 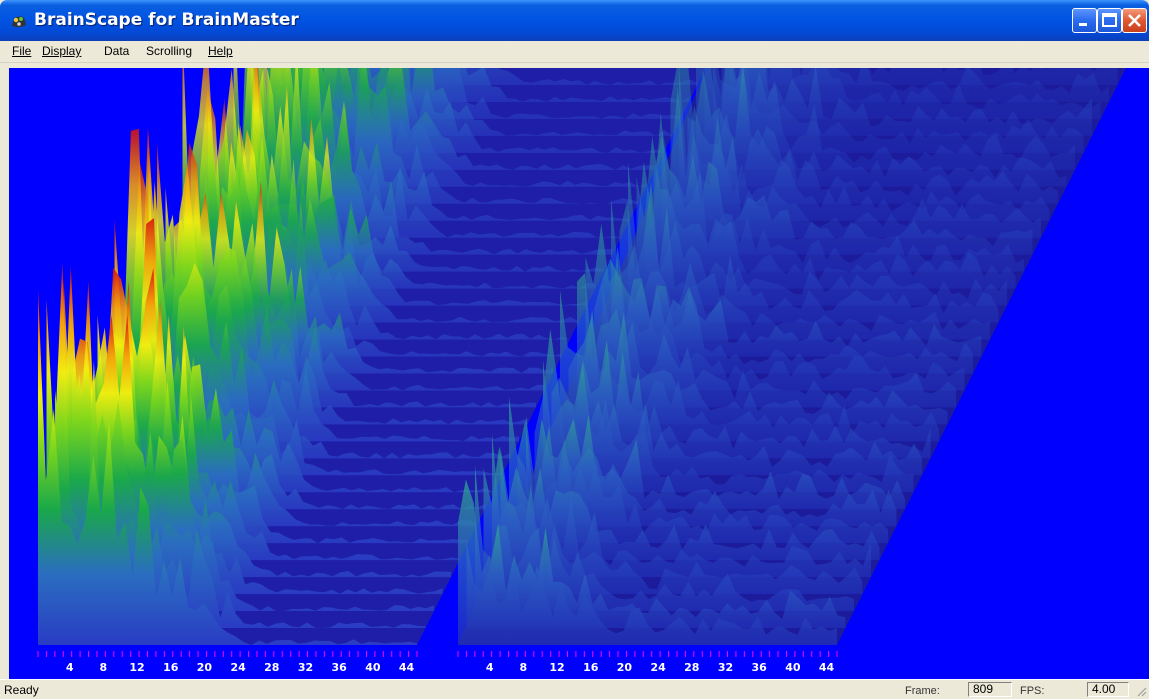 I want to click on menu-bar: File Display Data Scrolling Help, so click(x=574, y=52).